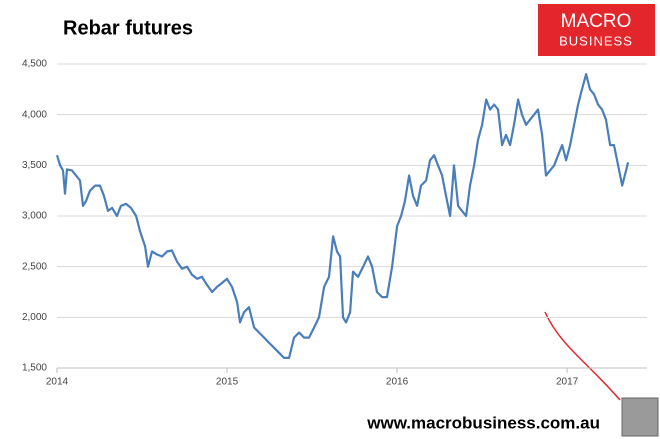 The image size is (660, 439). I want to click on logo-box, so click(596, 30).